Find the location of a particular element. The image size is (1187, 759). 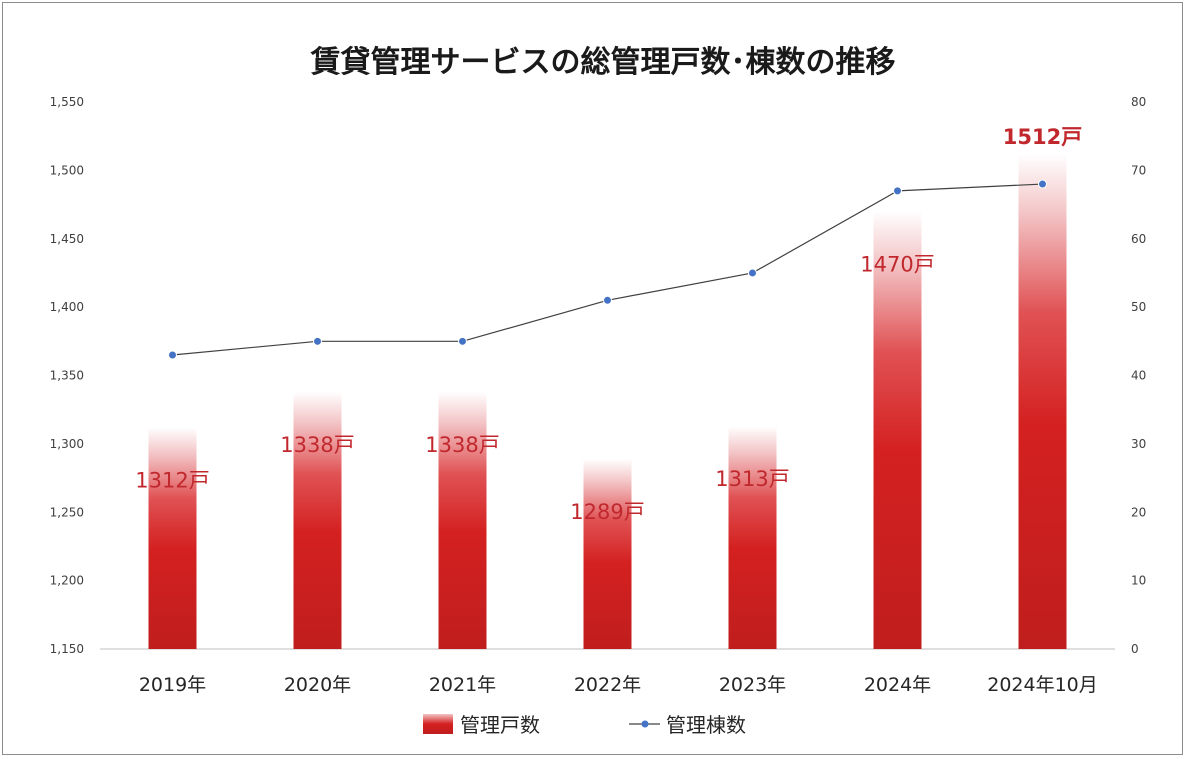

category-label: 2024年10月 is located at coordinates (1042, 685).